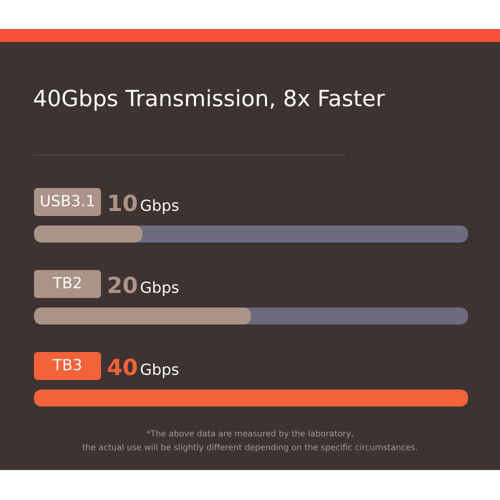 The image size is (500, 500). Describe the element at coordinates (66, 282) in the screenshot. I see `y-tick-label: TB2` at that location.